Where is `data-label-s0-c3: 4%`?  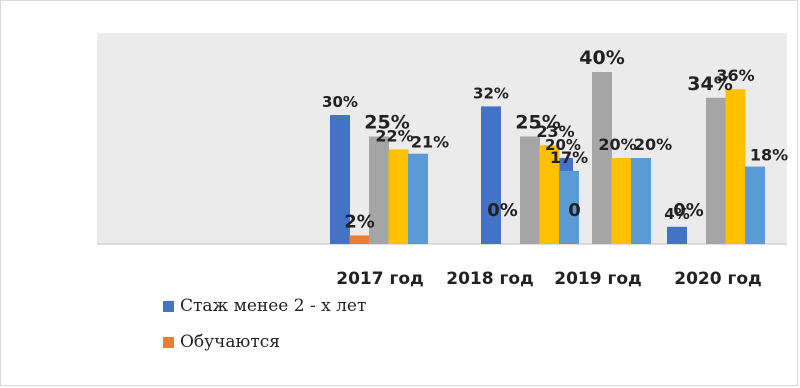
data-label-s0-c3: 4% is located at coordinates (676, 214).